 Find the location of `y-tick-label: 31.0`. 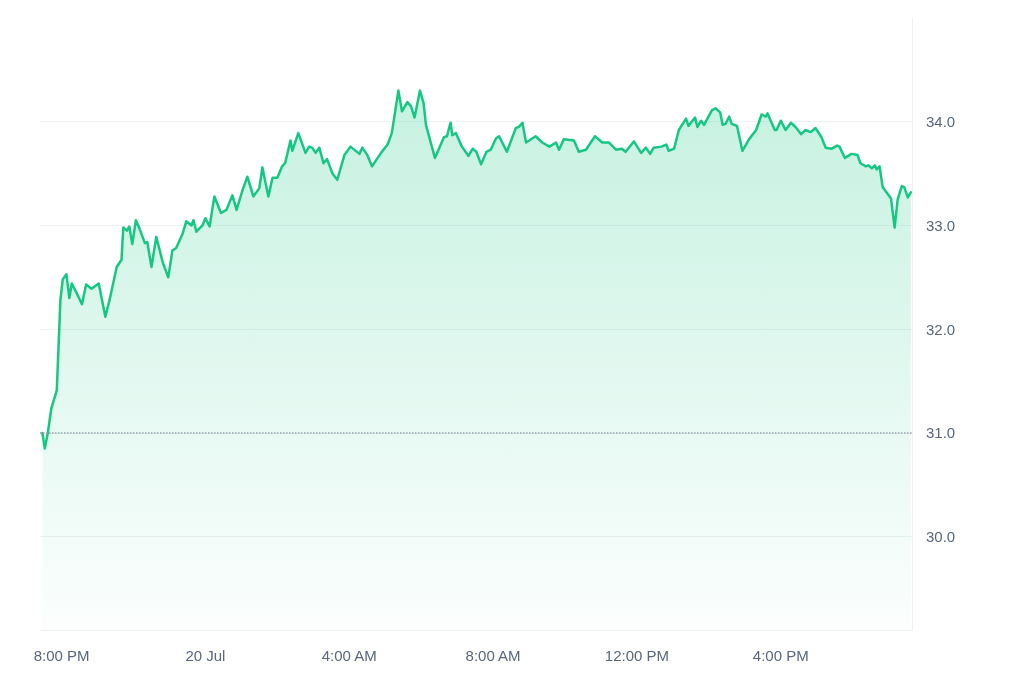

y-tick-label: 31.0 is located at coordinates (941, 433).